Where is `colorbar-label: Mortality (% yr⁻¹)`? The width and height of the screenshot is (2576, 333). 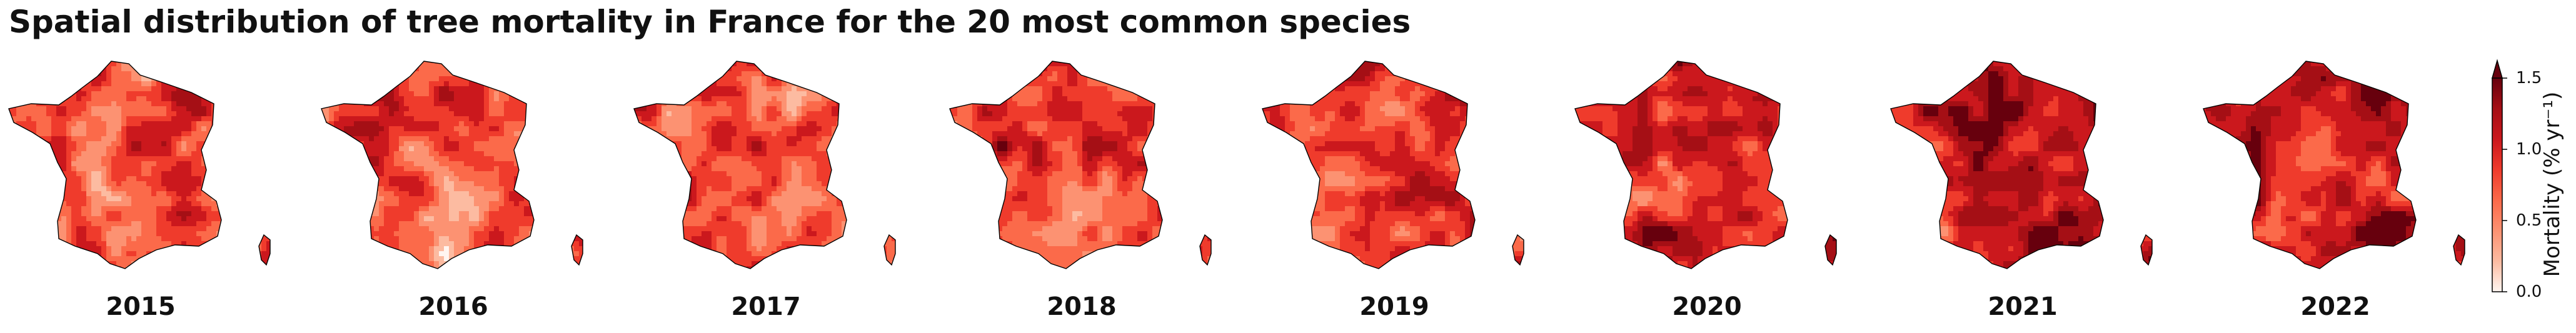 colorbar-label: Mortality (% yr⁻¹) is located at coordinates (2552, 184).